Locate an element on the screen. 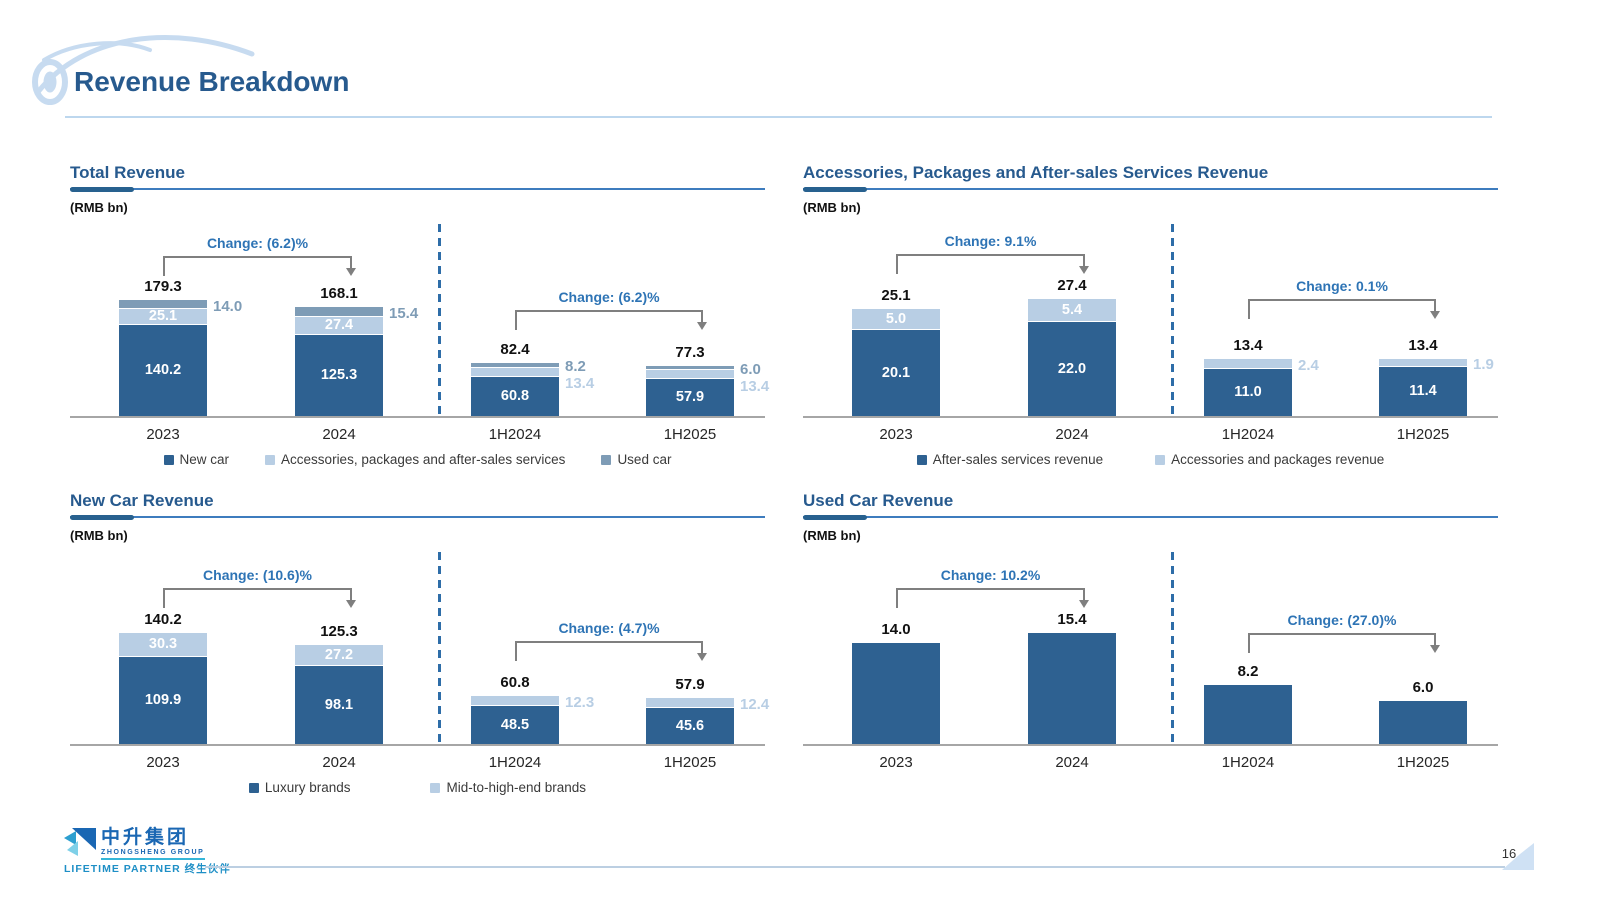 The width and height of the screenshot is (1600, 900). segment-value-label: 2.4 is located at coordinates (1308, 365).